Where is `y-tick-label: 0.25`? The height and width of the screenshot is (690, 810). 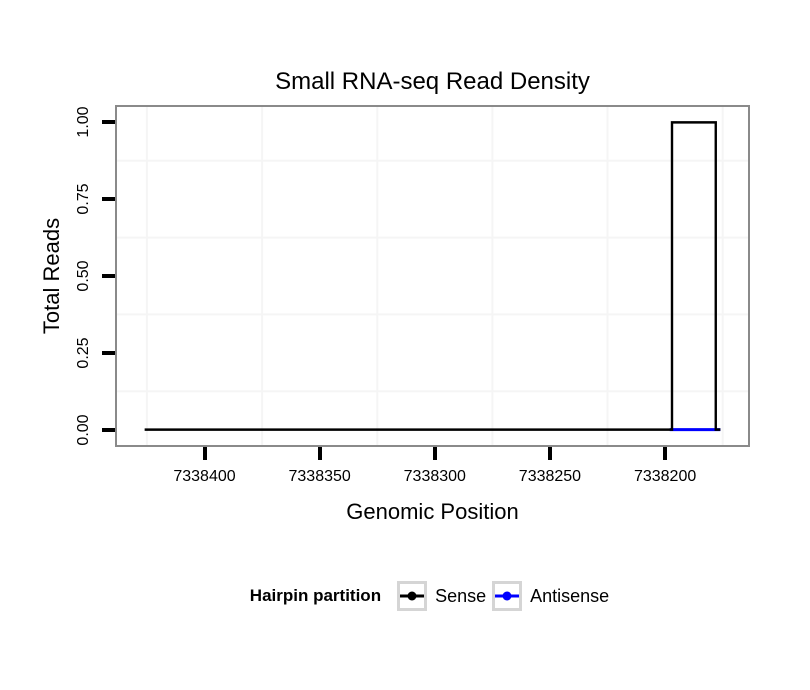
y-tick-label: 0.25 is located at coordinates (83, 353).